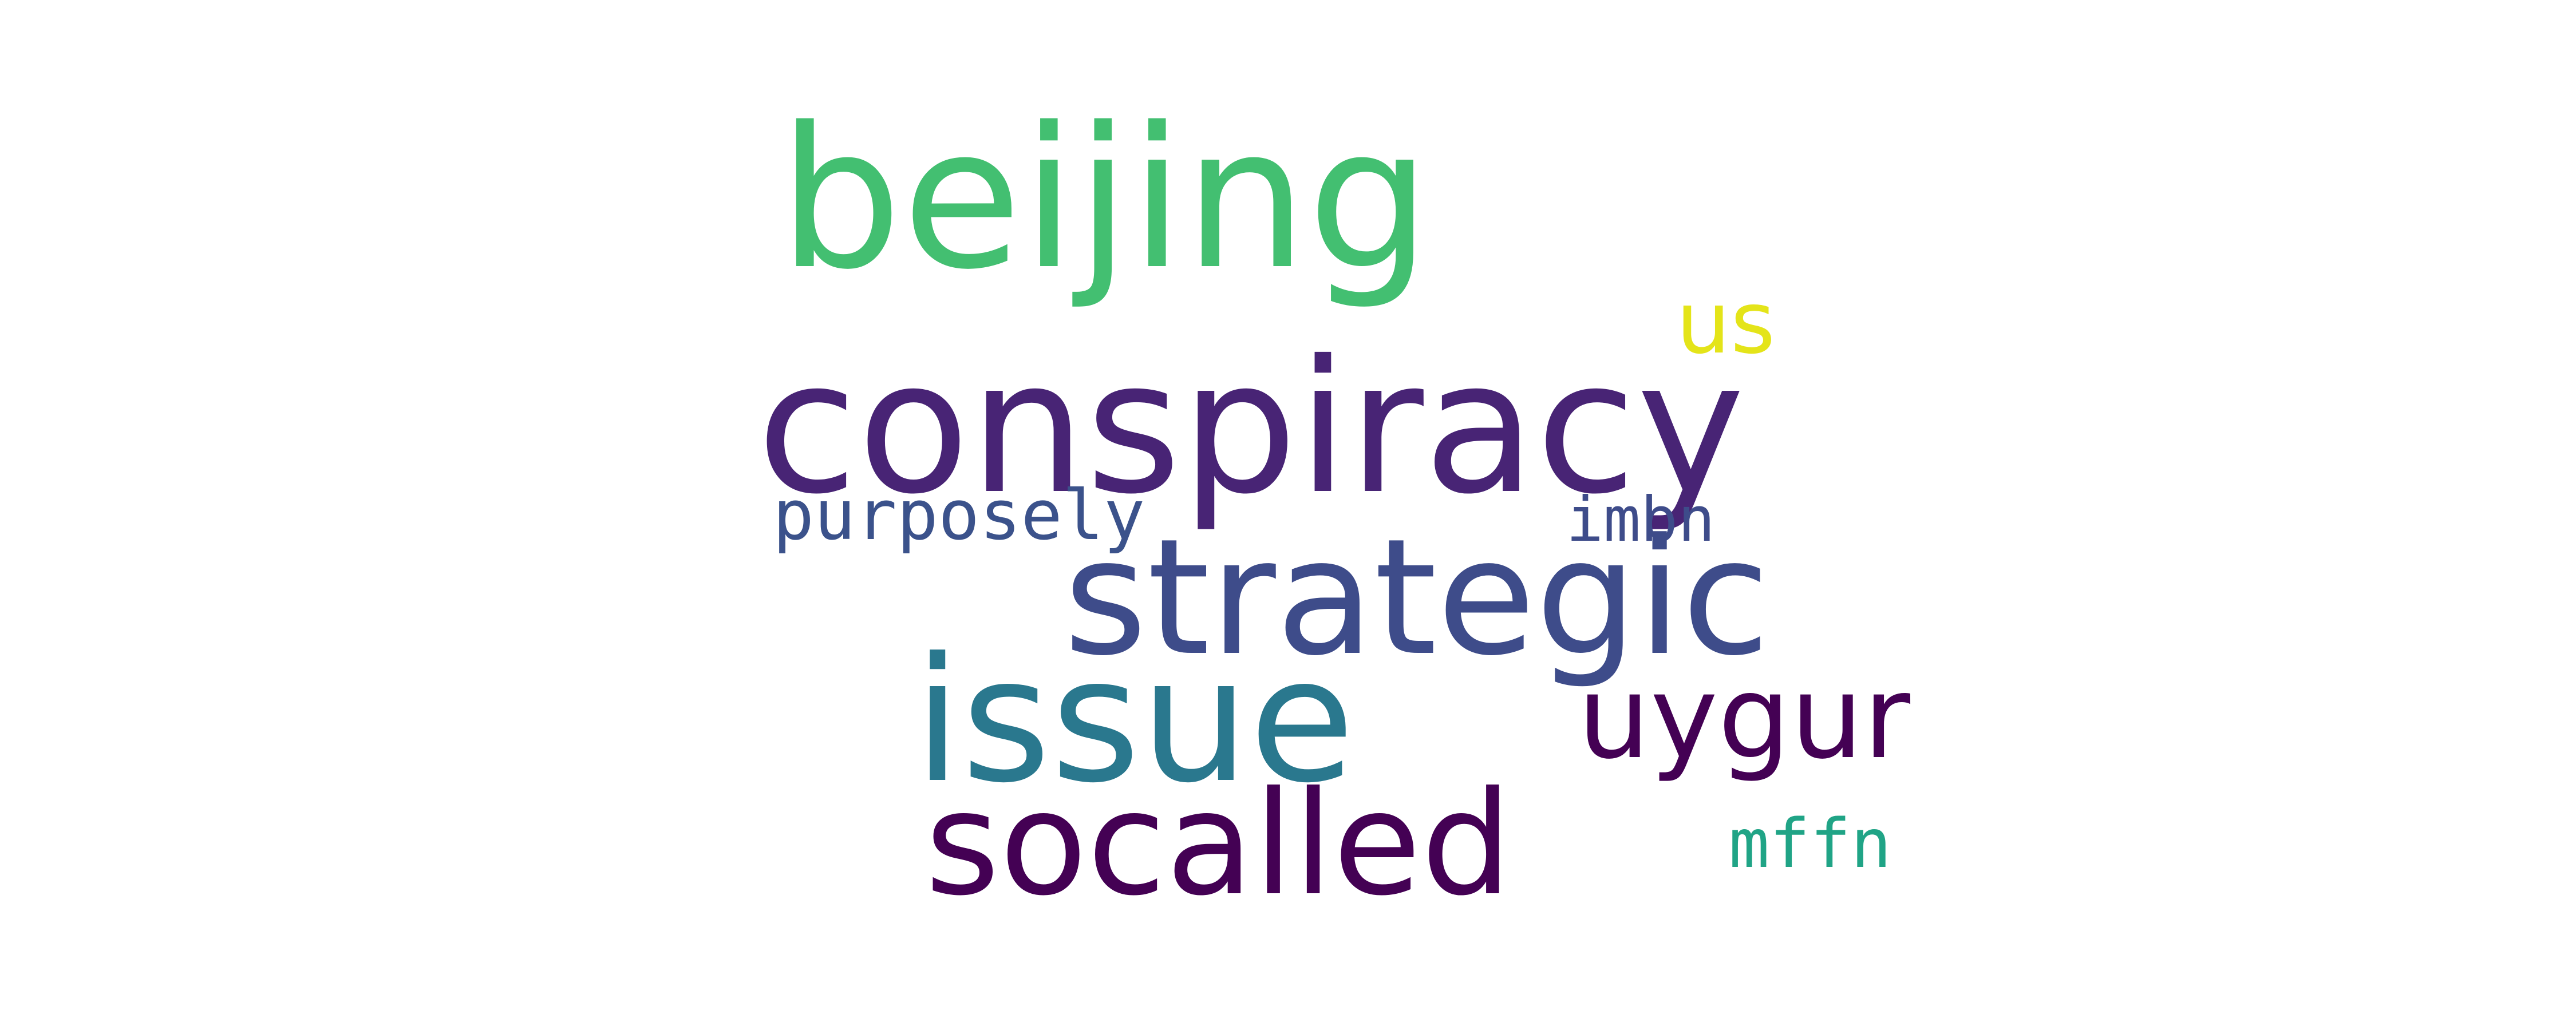 The height and width of the screenshot is (1030, 2576). I want to click on word-imbn: imbn, so click(1641, 520).